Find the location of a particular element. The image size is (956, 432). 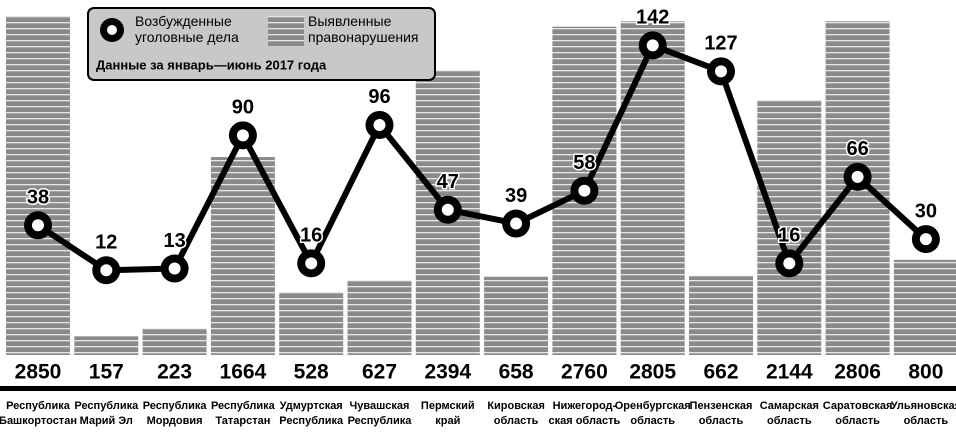

bar-value-label: 528 is located at coordinates (311, 372).